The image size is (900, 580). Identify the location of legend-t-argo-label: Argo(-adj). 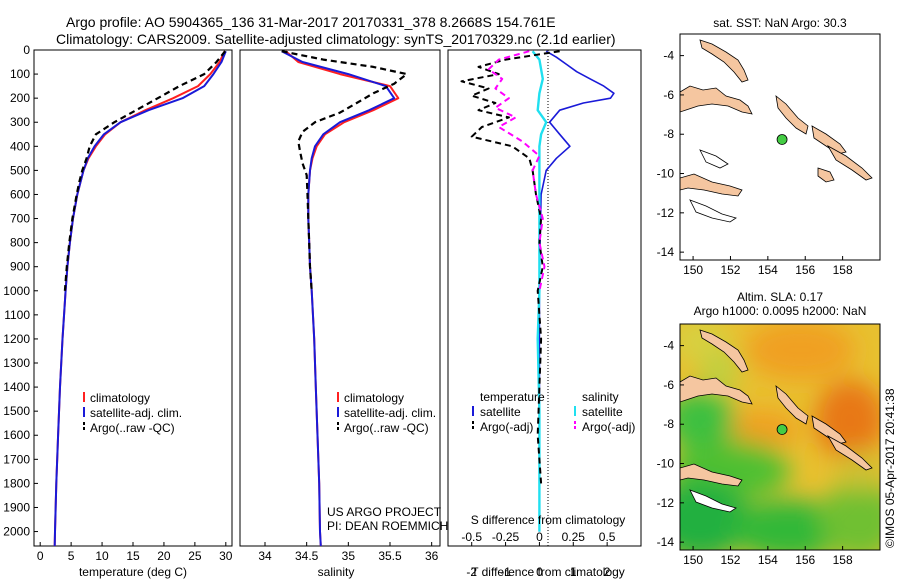
(506, 427).